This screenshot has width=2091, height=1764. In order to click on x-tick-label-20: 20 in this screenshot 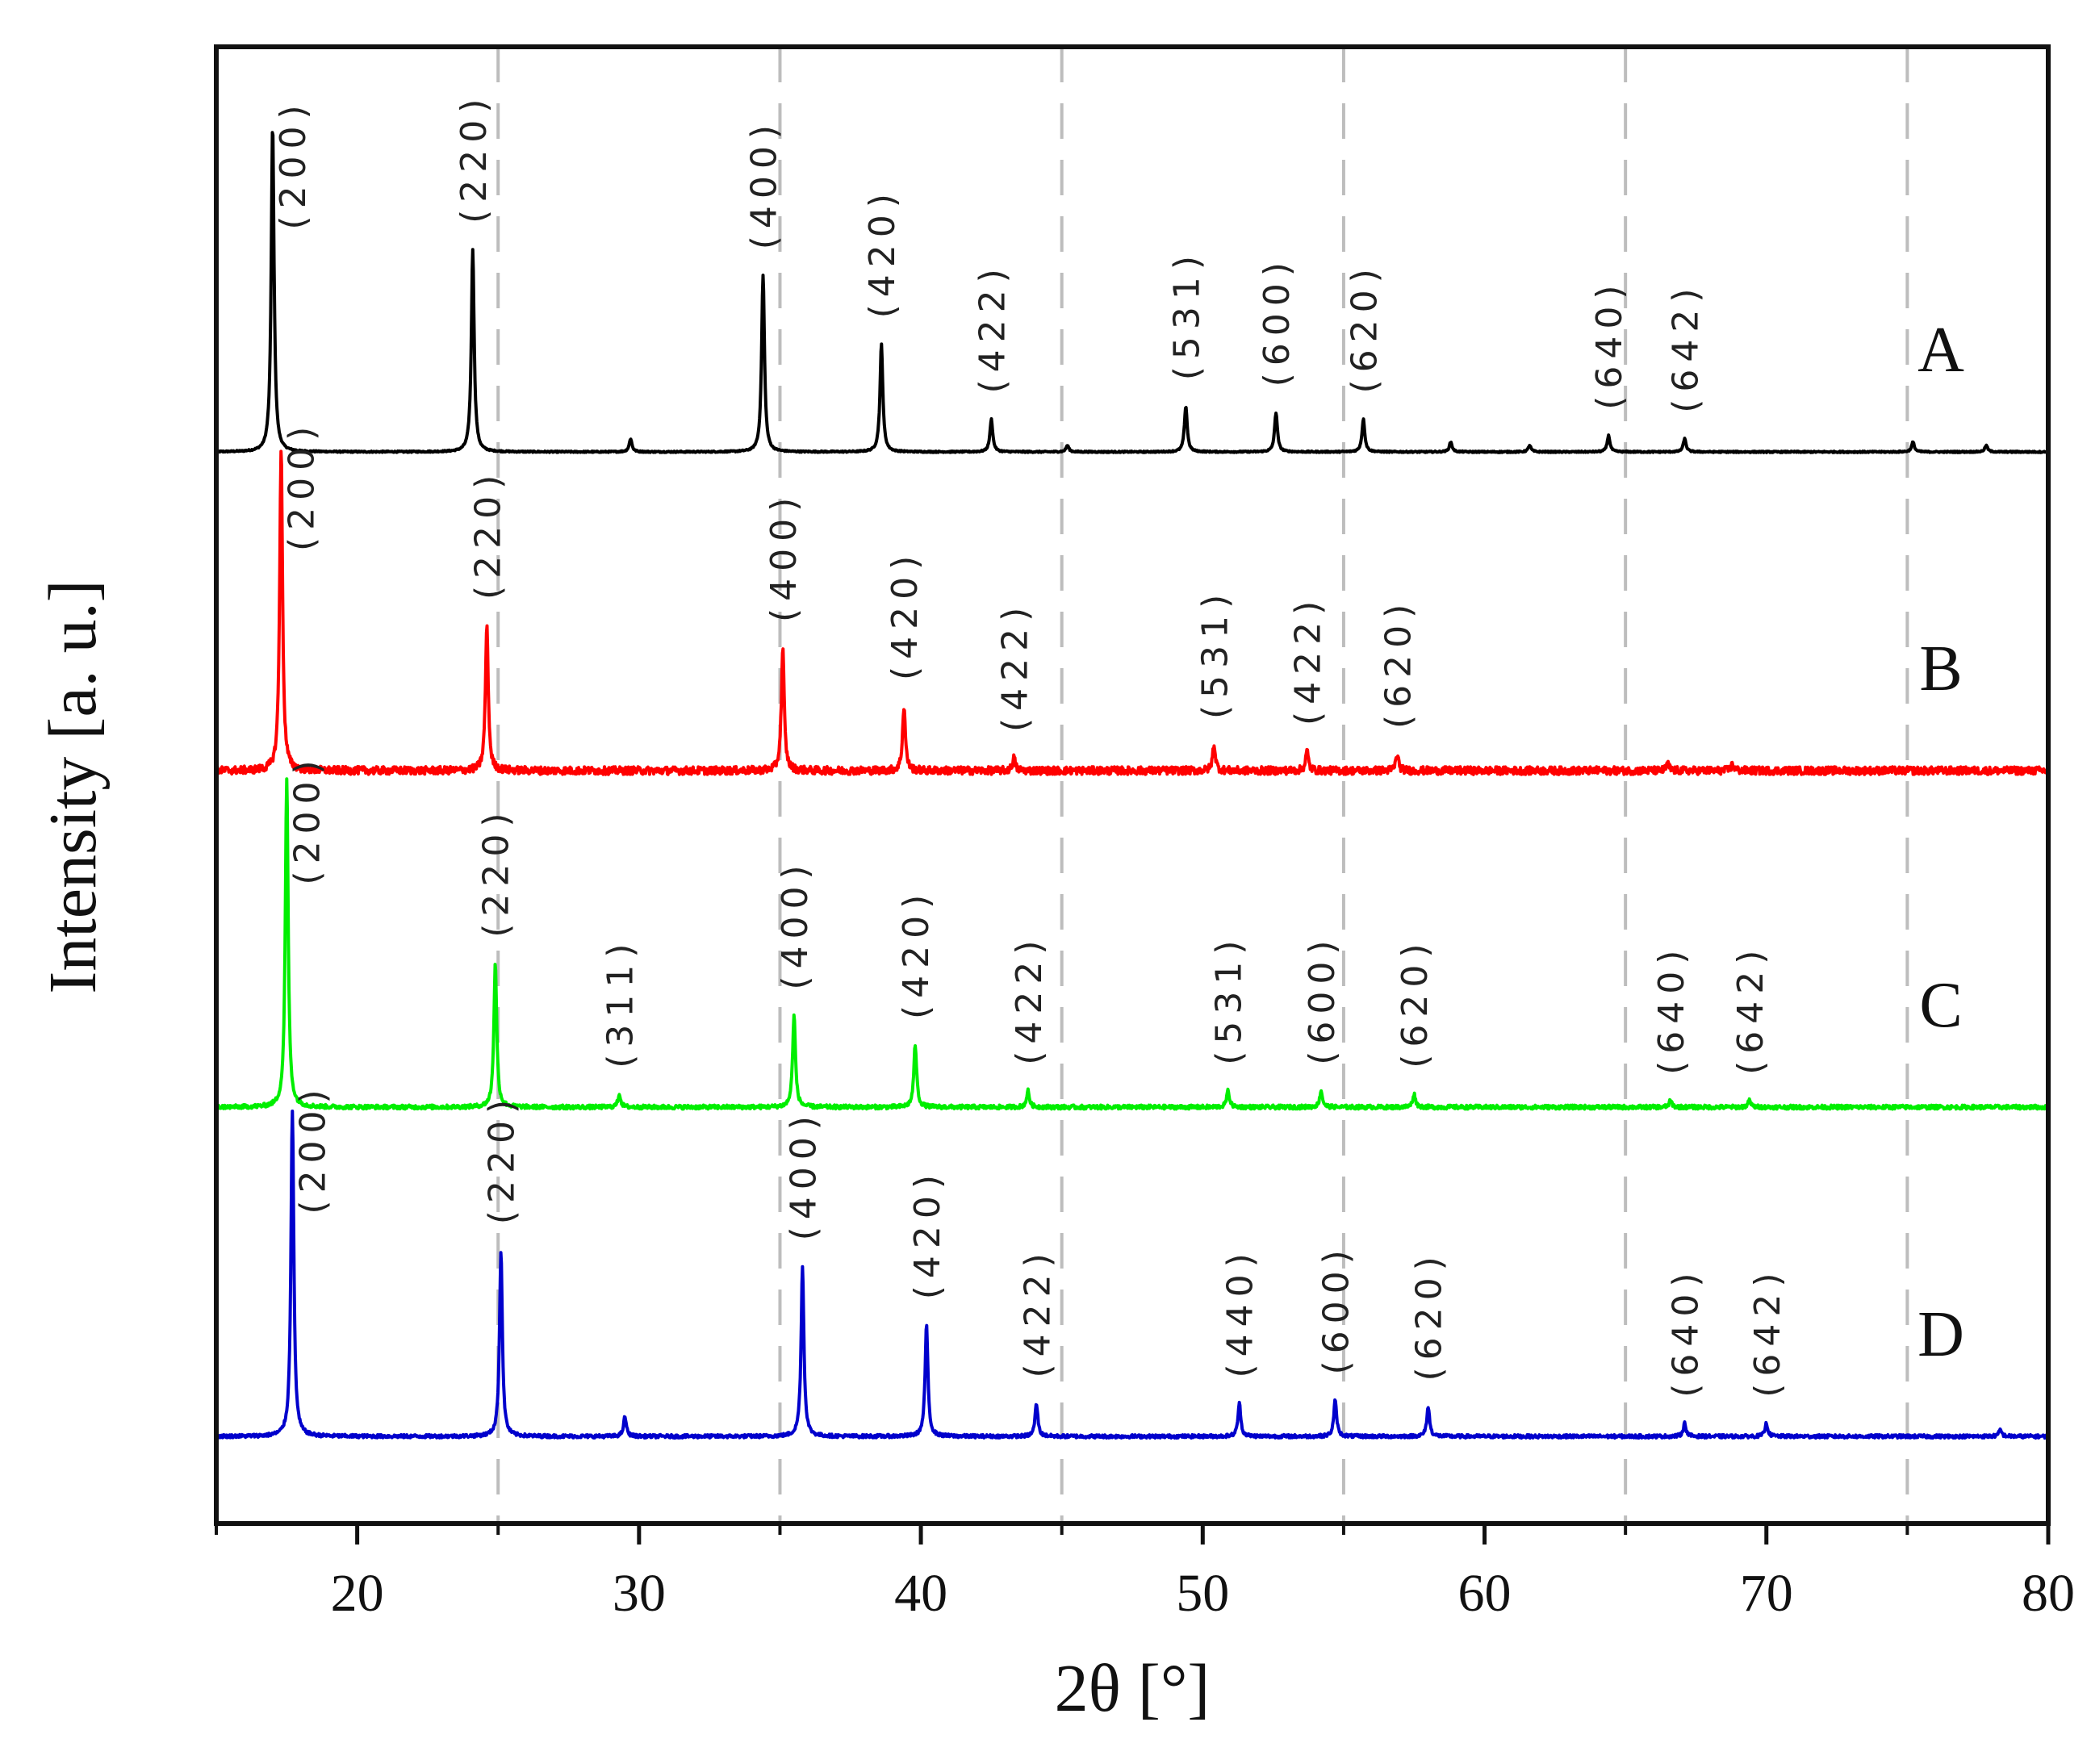, I will do `click(357, 1593)`.